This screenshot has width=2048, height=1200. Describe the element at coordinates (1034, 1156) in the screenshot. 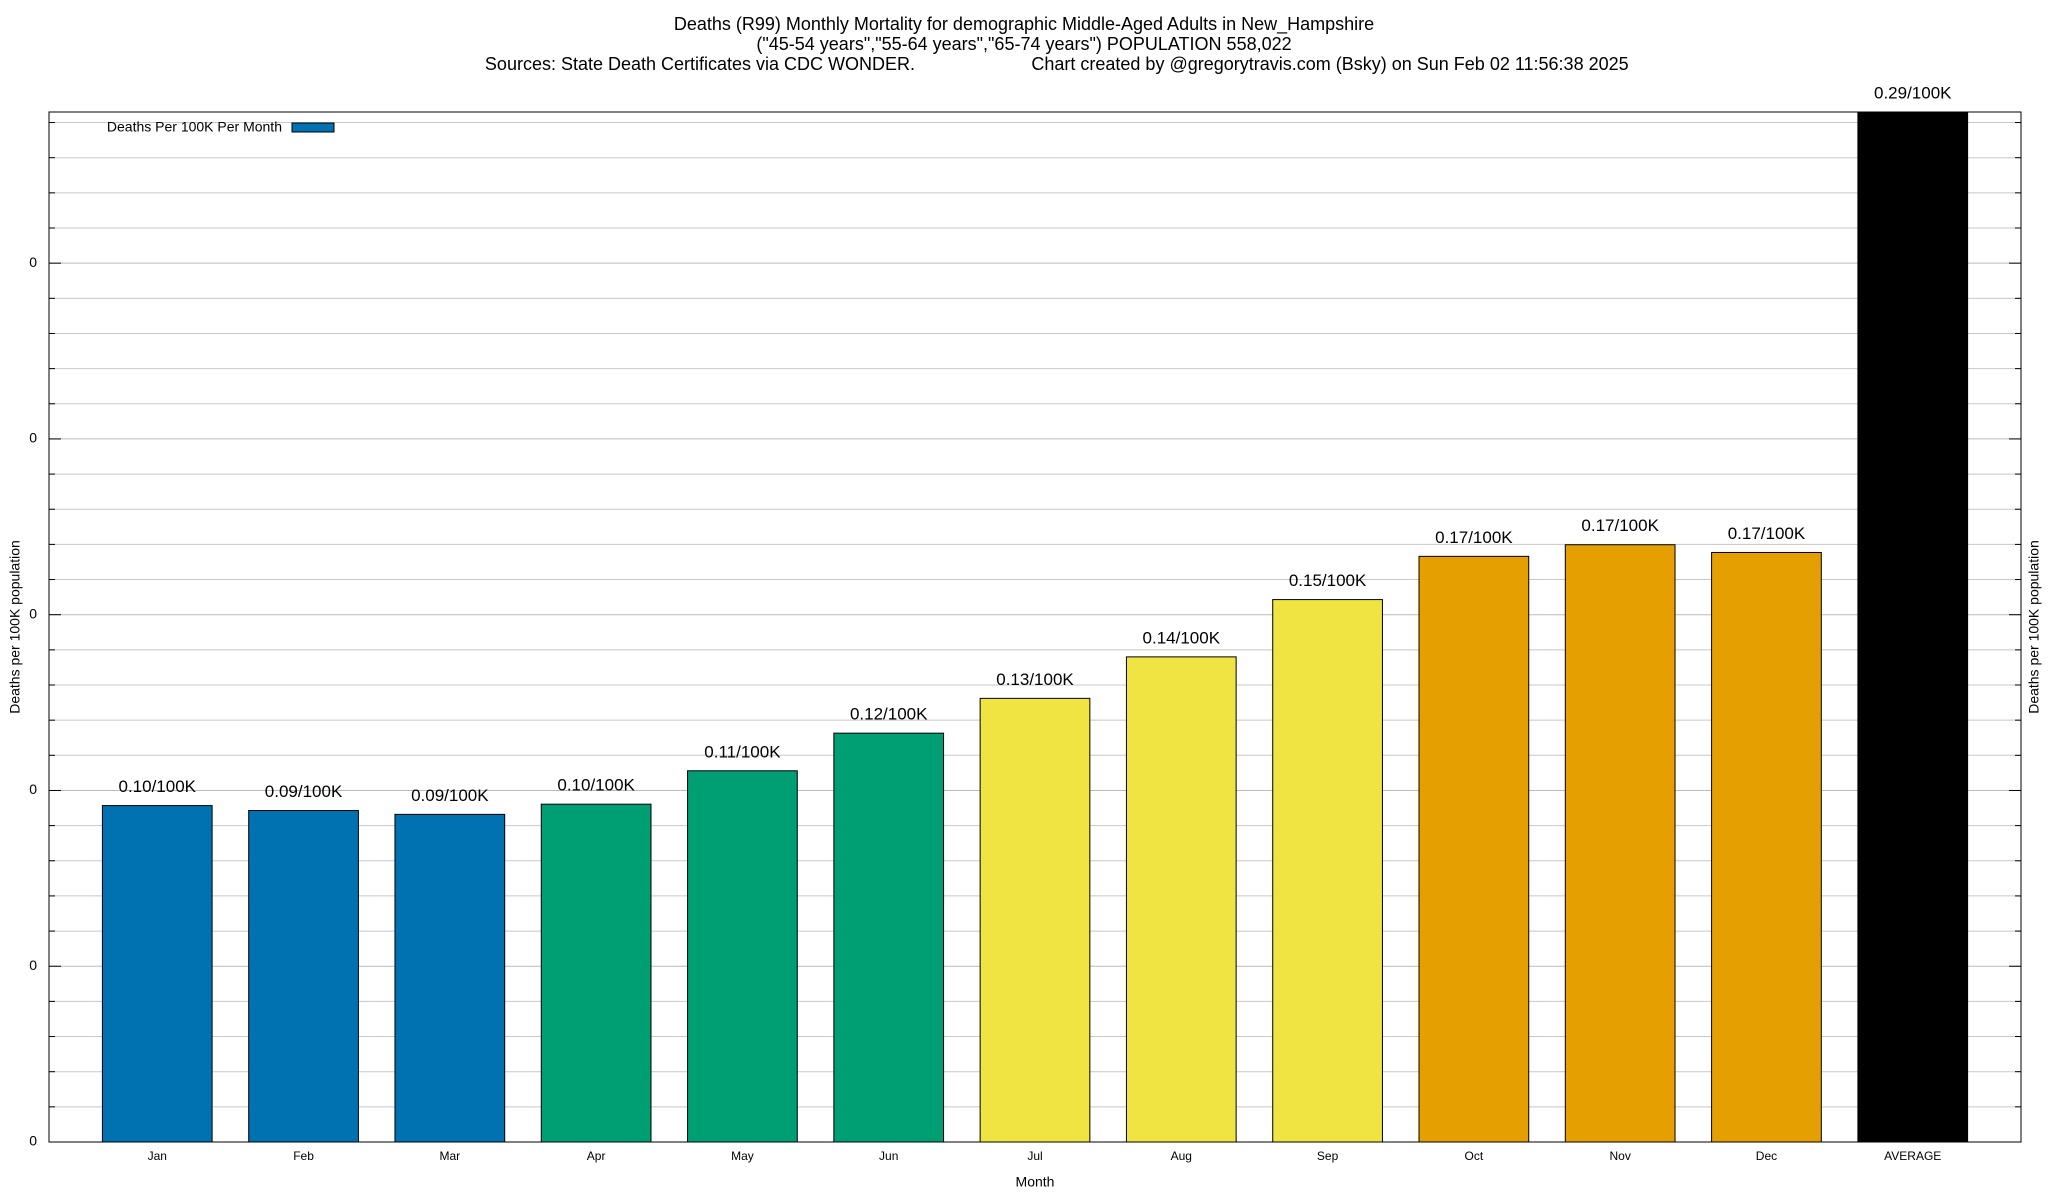

I see `x-tick-label: Jul` at that location.